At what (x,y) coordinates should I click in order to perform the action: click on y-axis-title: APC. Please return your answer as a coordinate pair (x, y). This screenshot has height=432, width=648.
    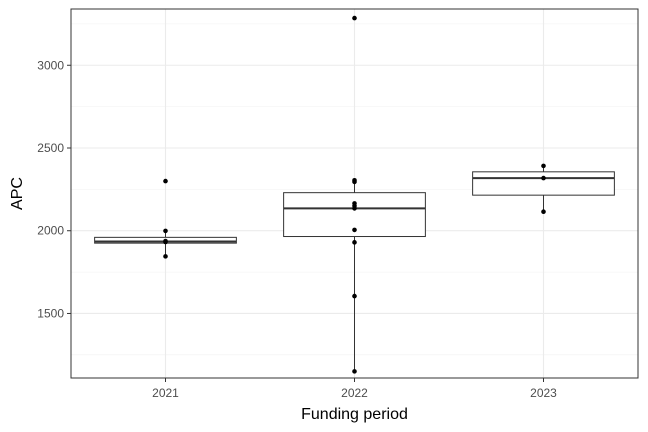
    Looking at the image, I should click on (17, 193).